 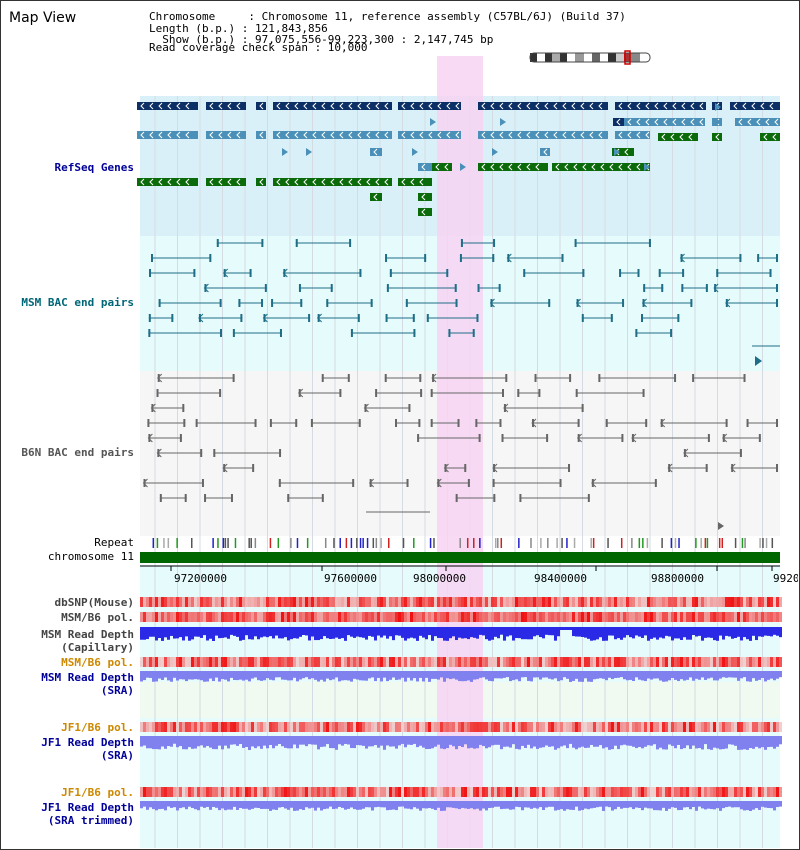 I want to click on track-label-b6n-bac: B6N BAC end pairs, so click(x=77, y=452).